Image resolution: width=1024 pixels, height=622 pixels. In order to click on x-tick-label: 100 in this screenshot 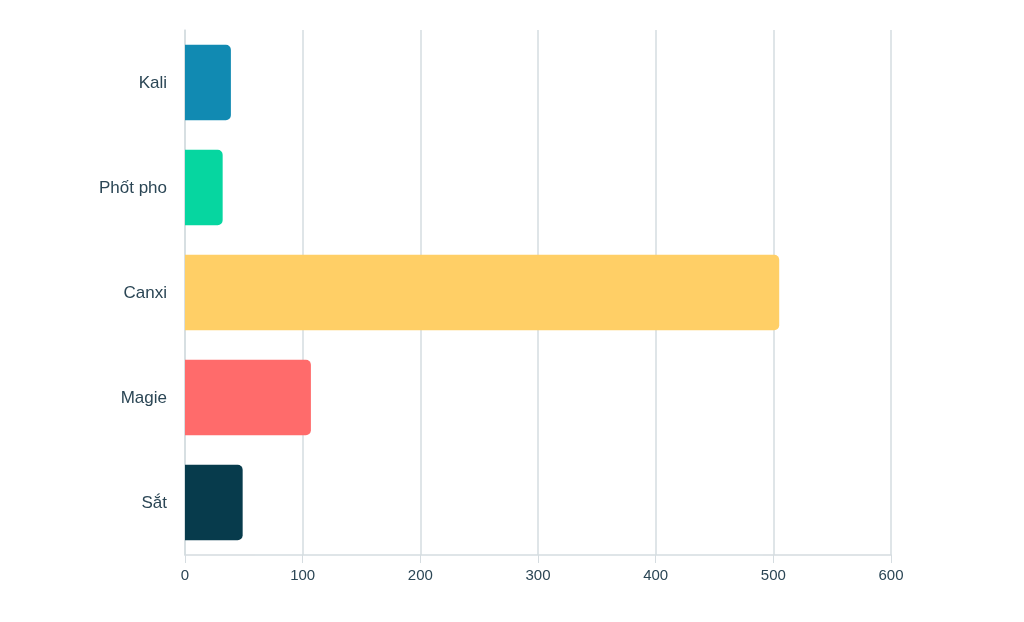, I will do `click(303, 574)`.